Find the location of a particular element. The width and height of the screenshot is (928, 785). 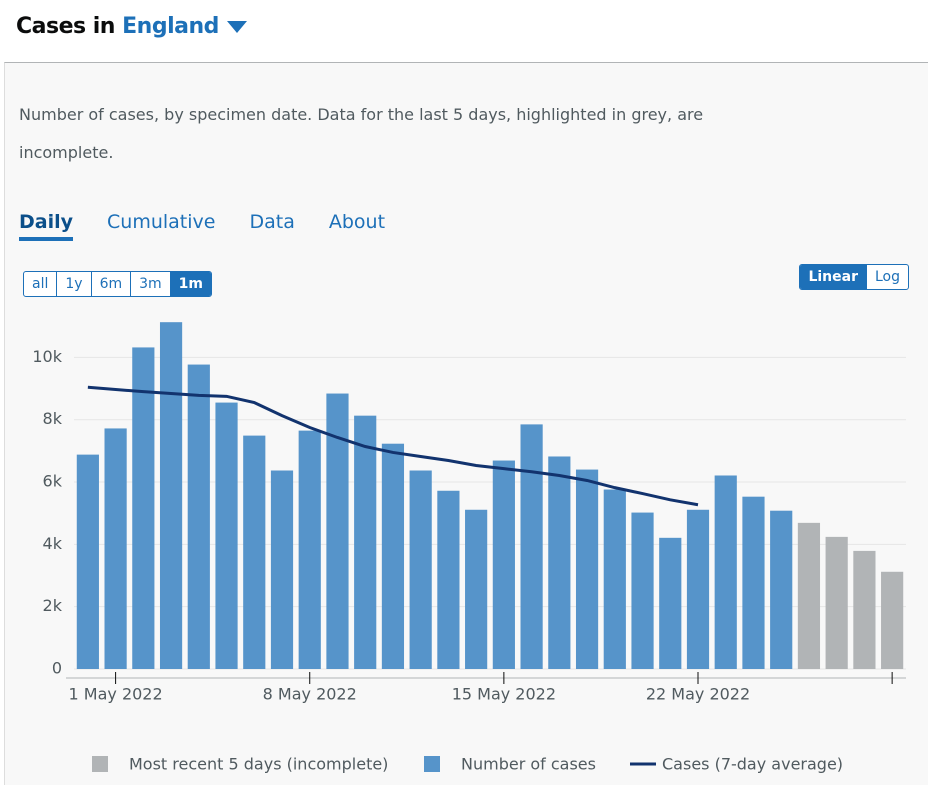

x-tick-label: 1 May 2022 is located at coordinates (116, 694).